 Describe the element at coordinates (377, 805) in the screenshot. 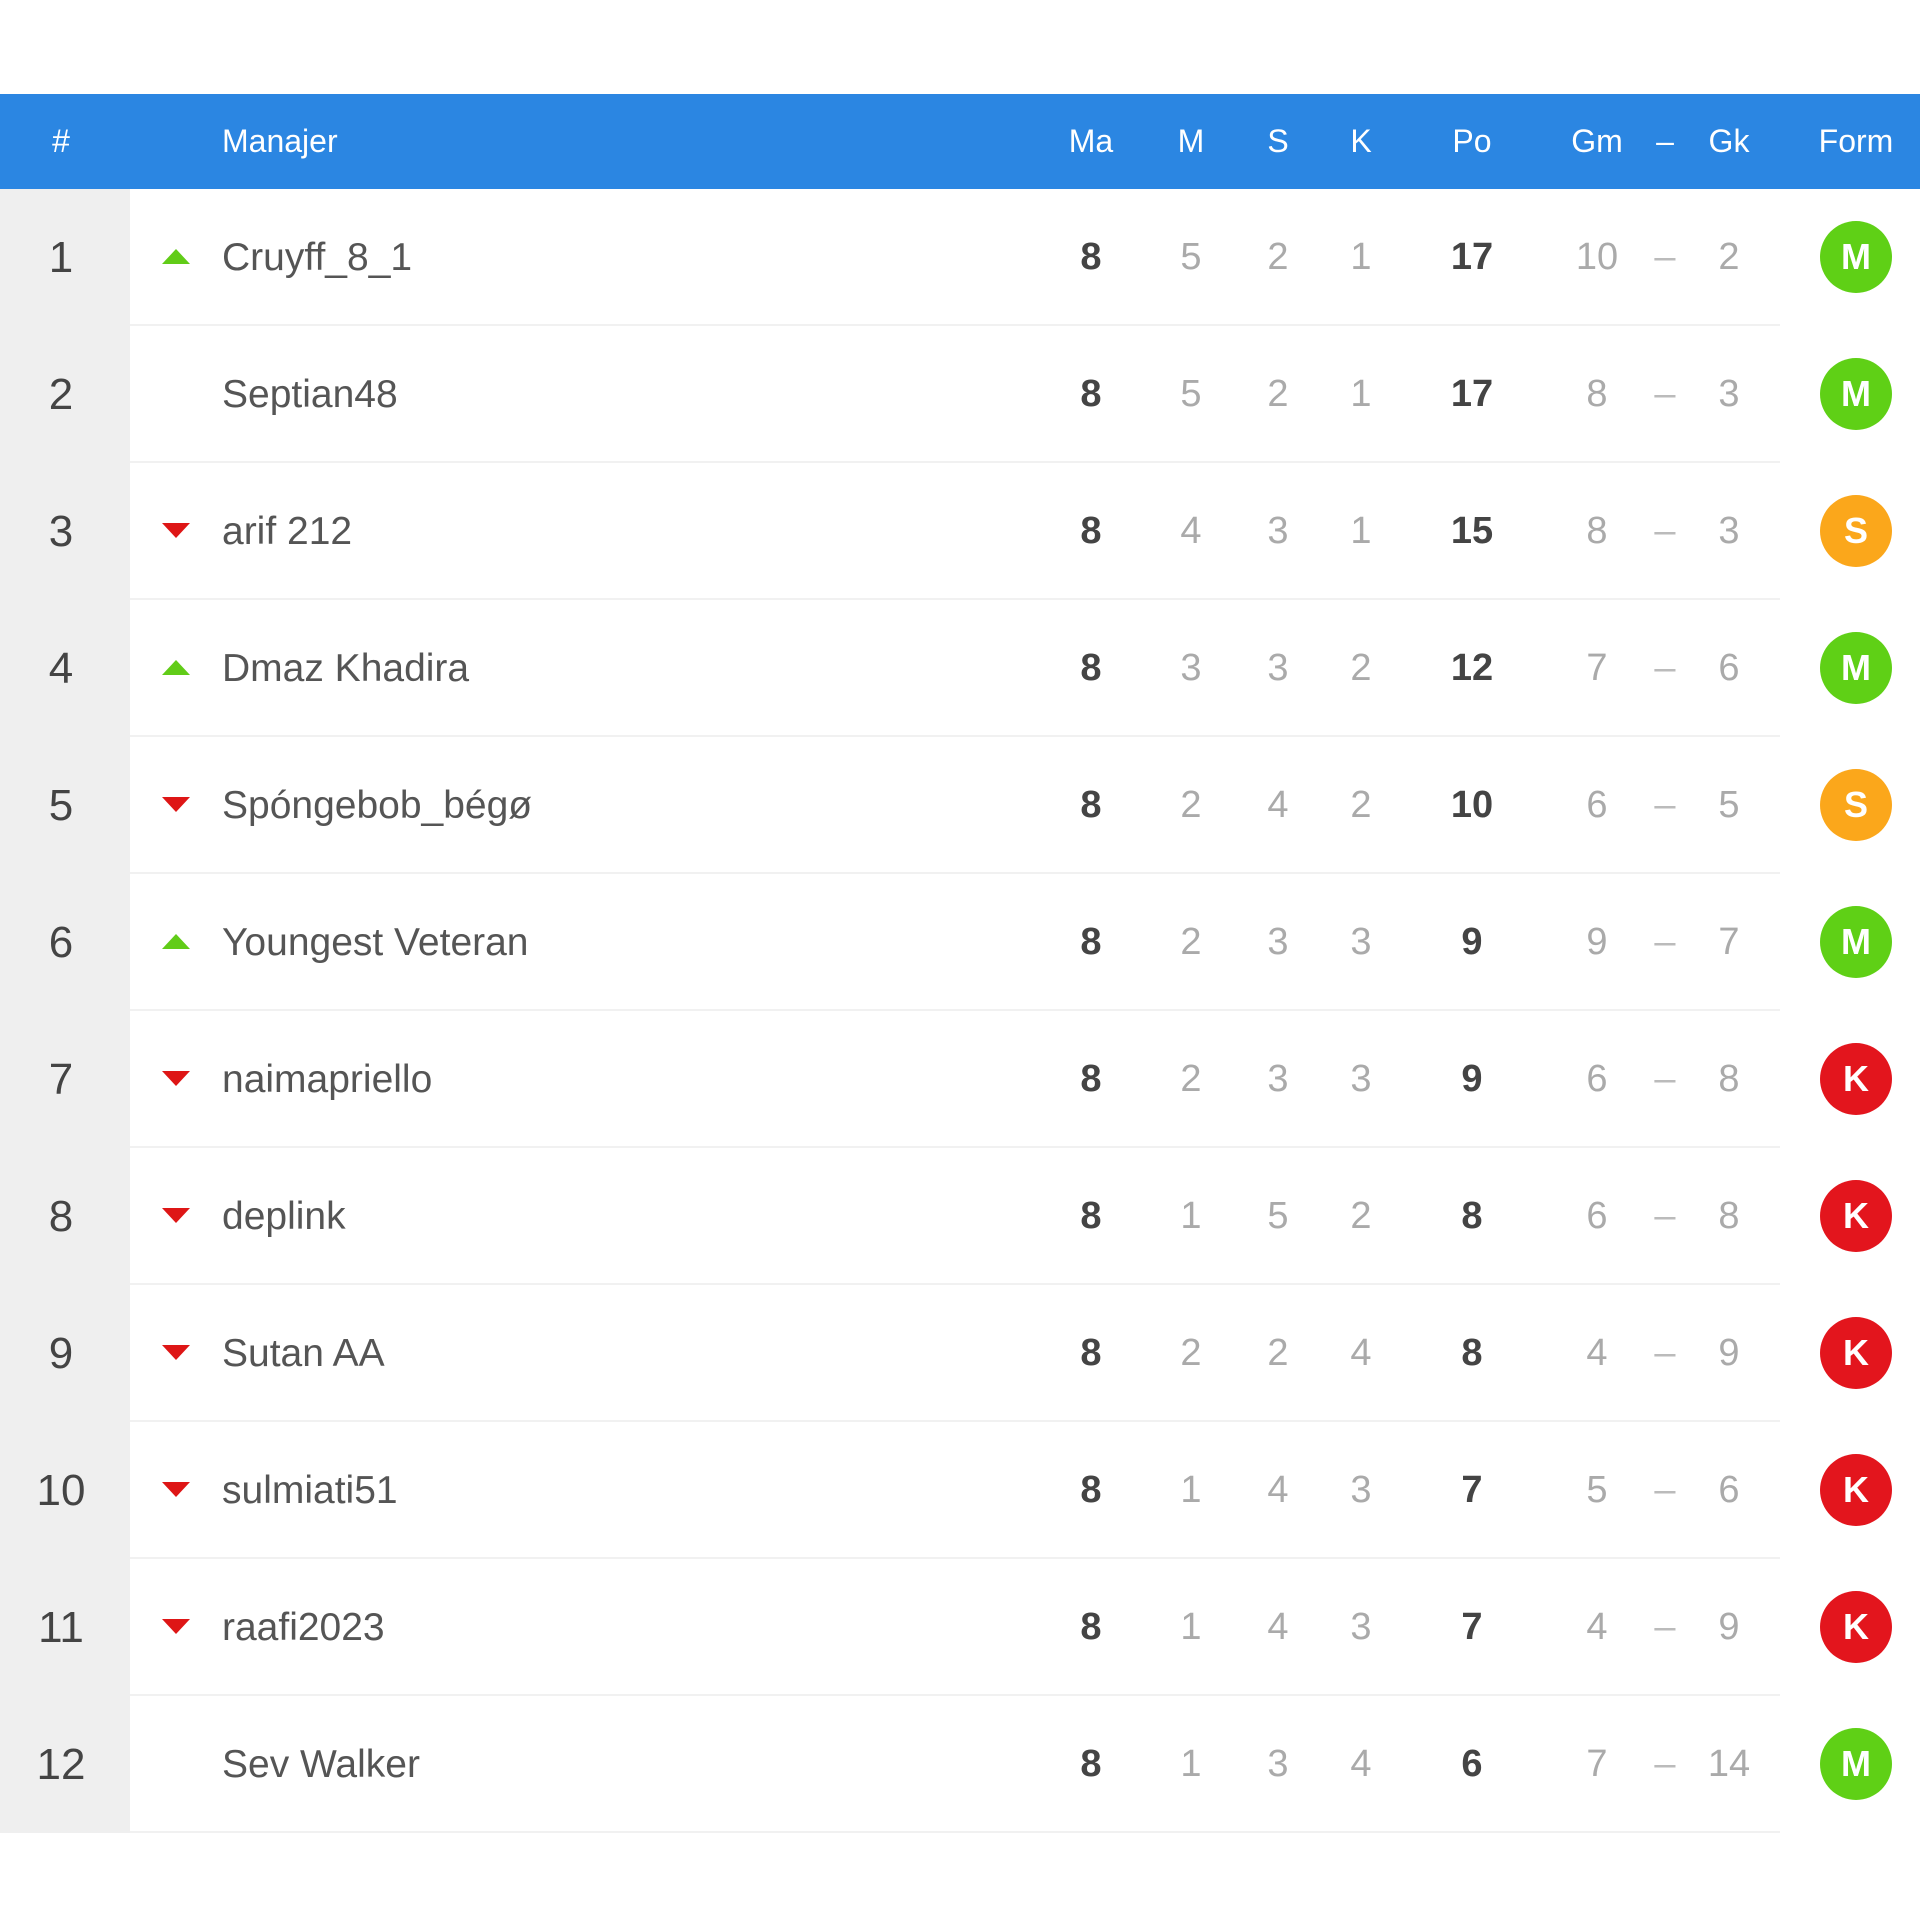

I see `manager-name: Spóngebob_bégø` at that location.